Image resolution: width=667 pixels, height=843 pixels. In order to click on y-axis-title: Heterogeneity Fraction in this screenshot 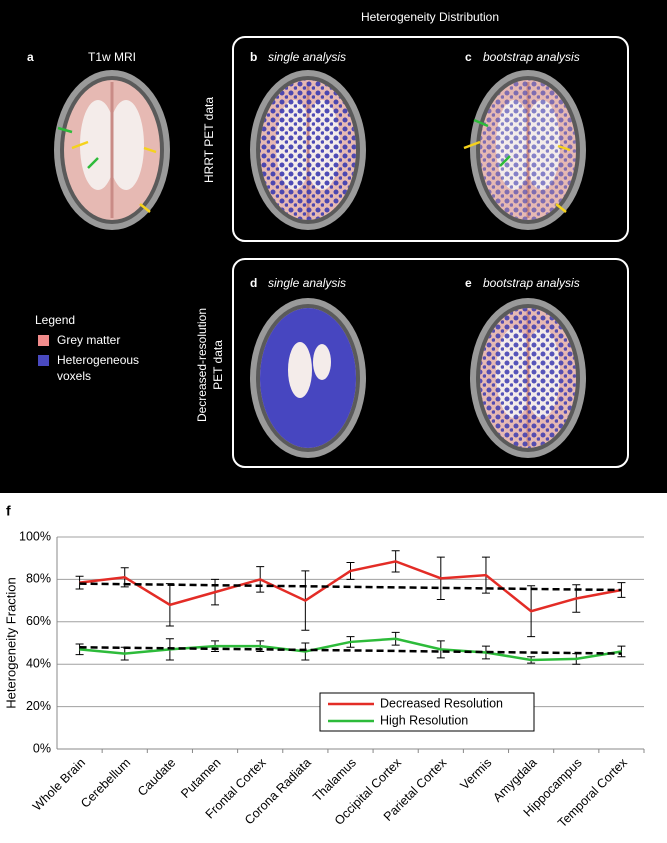, I will do `click(10, 643)`.